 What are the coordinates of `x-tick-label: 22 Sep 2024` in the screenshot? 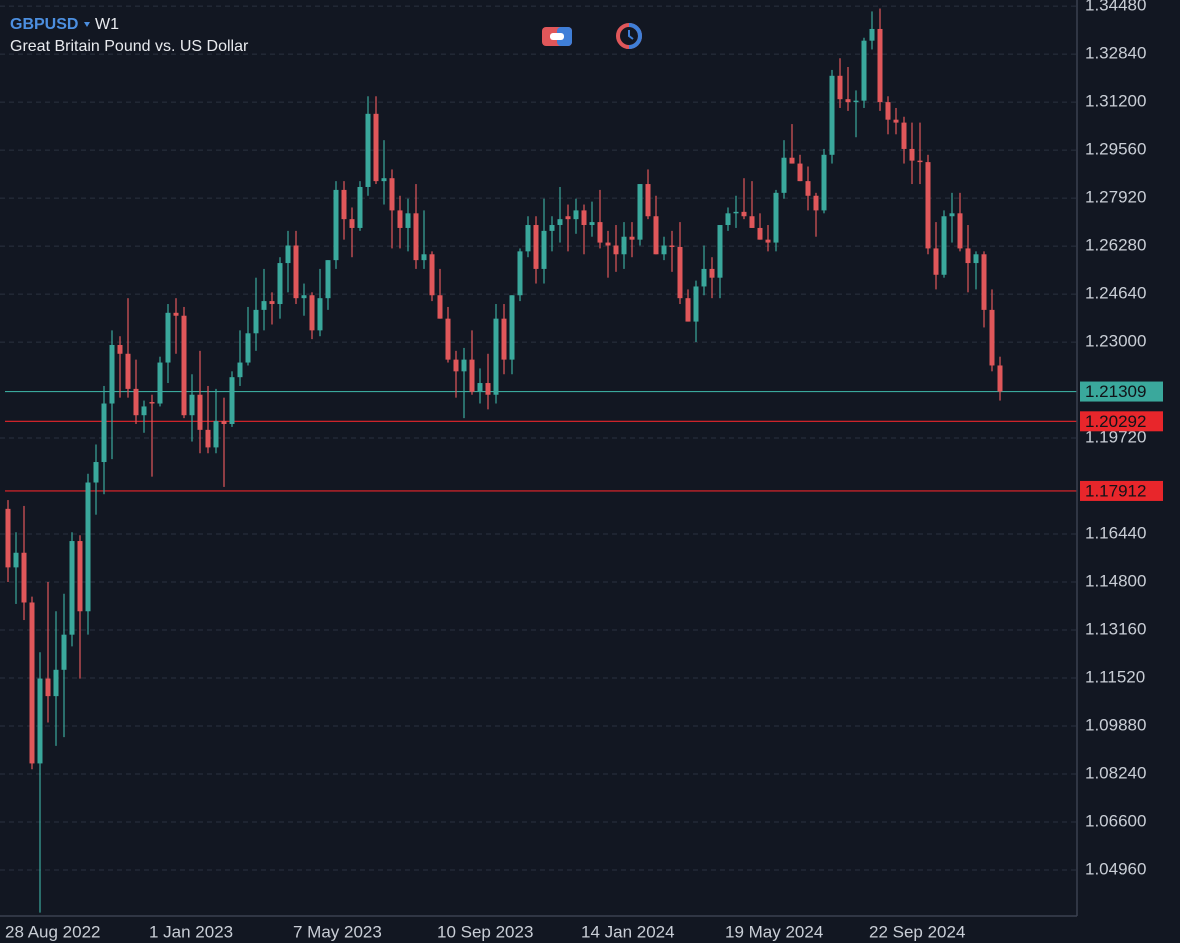 It's located at (917, 931).